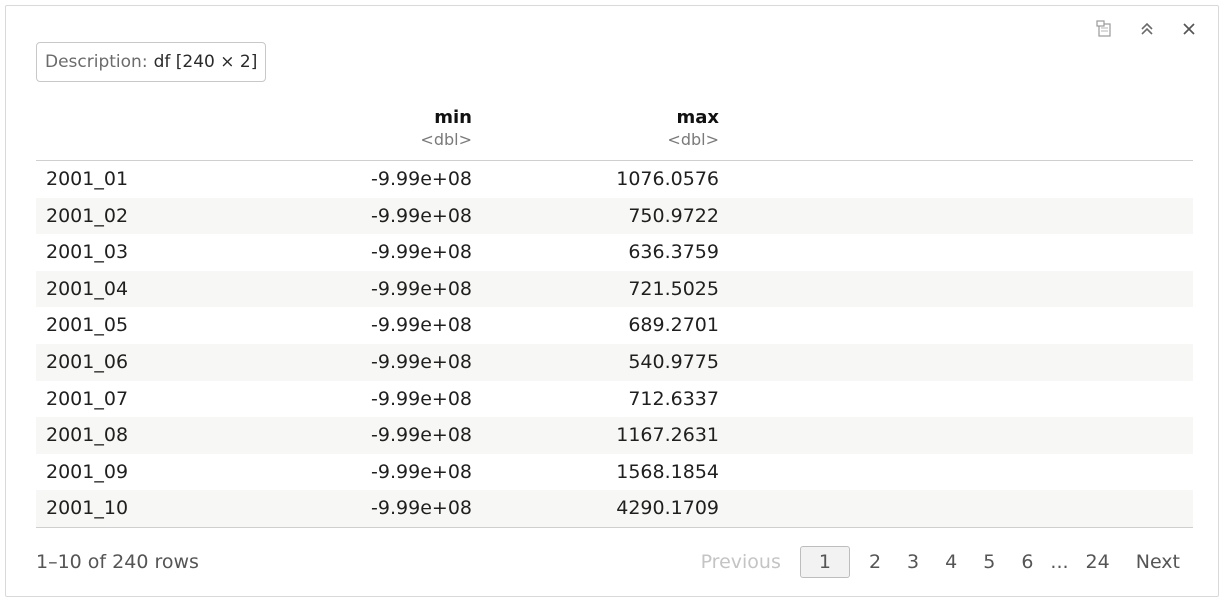 The height and width of the screenshot is (604, 1226). I want to click on column-name: max, so click(697, 117).